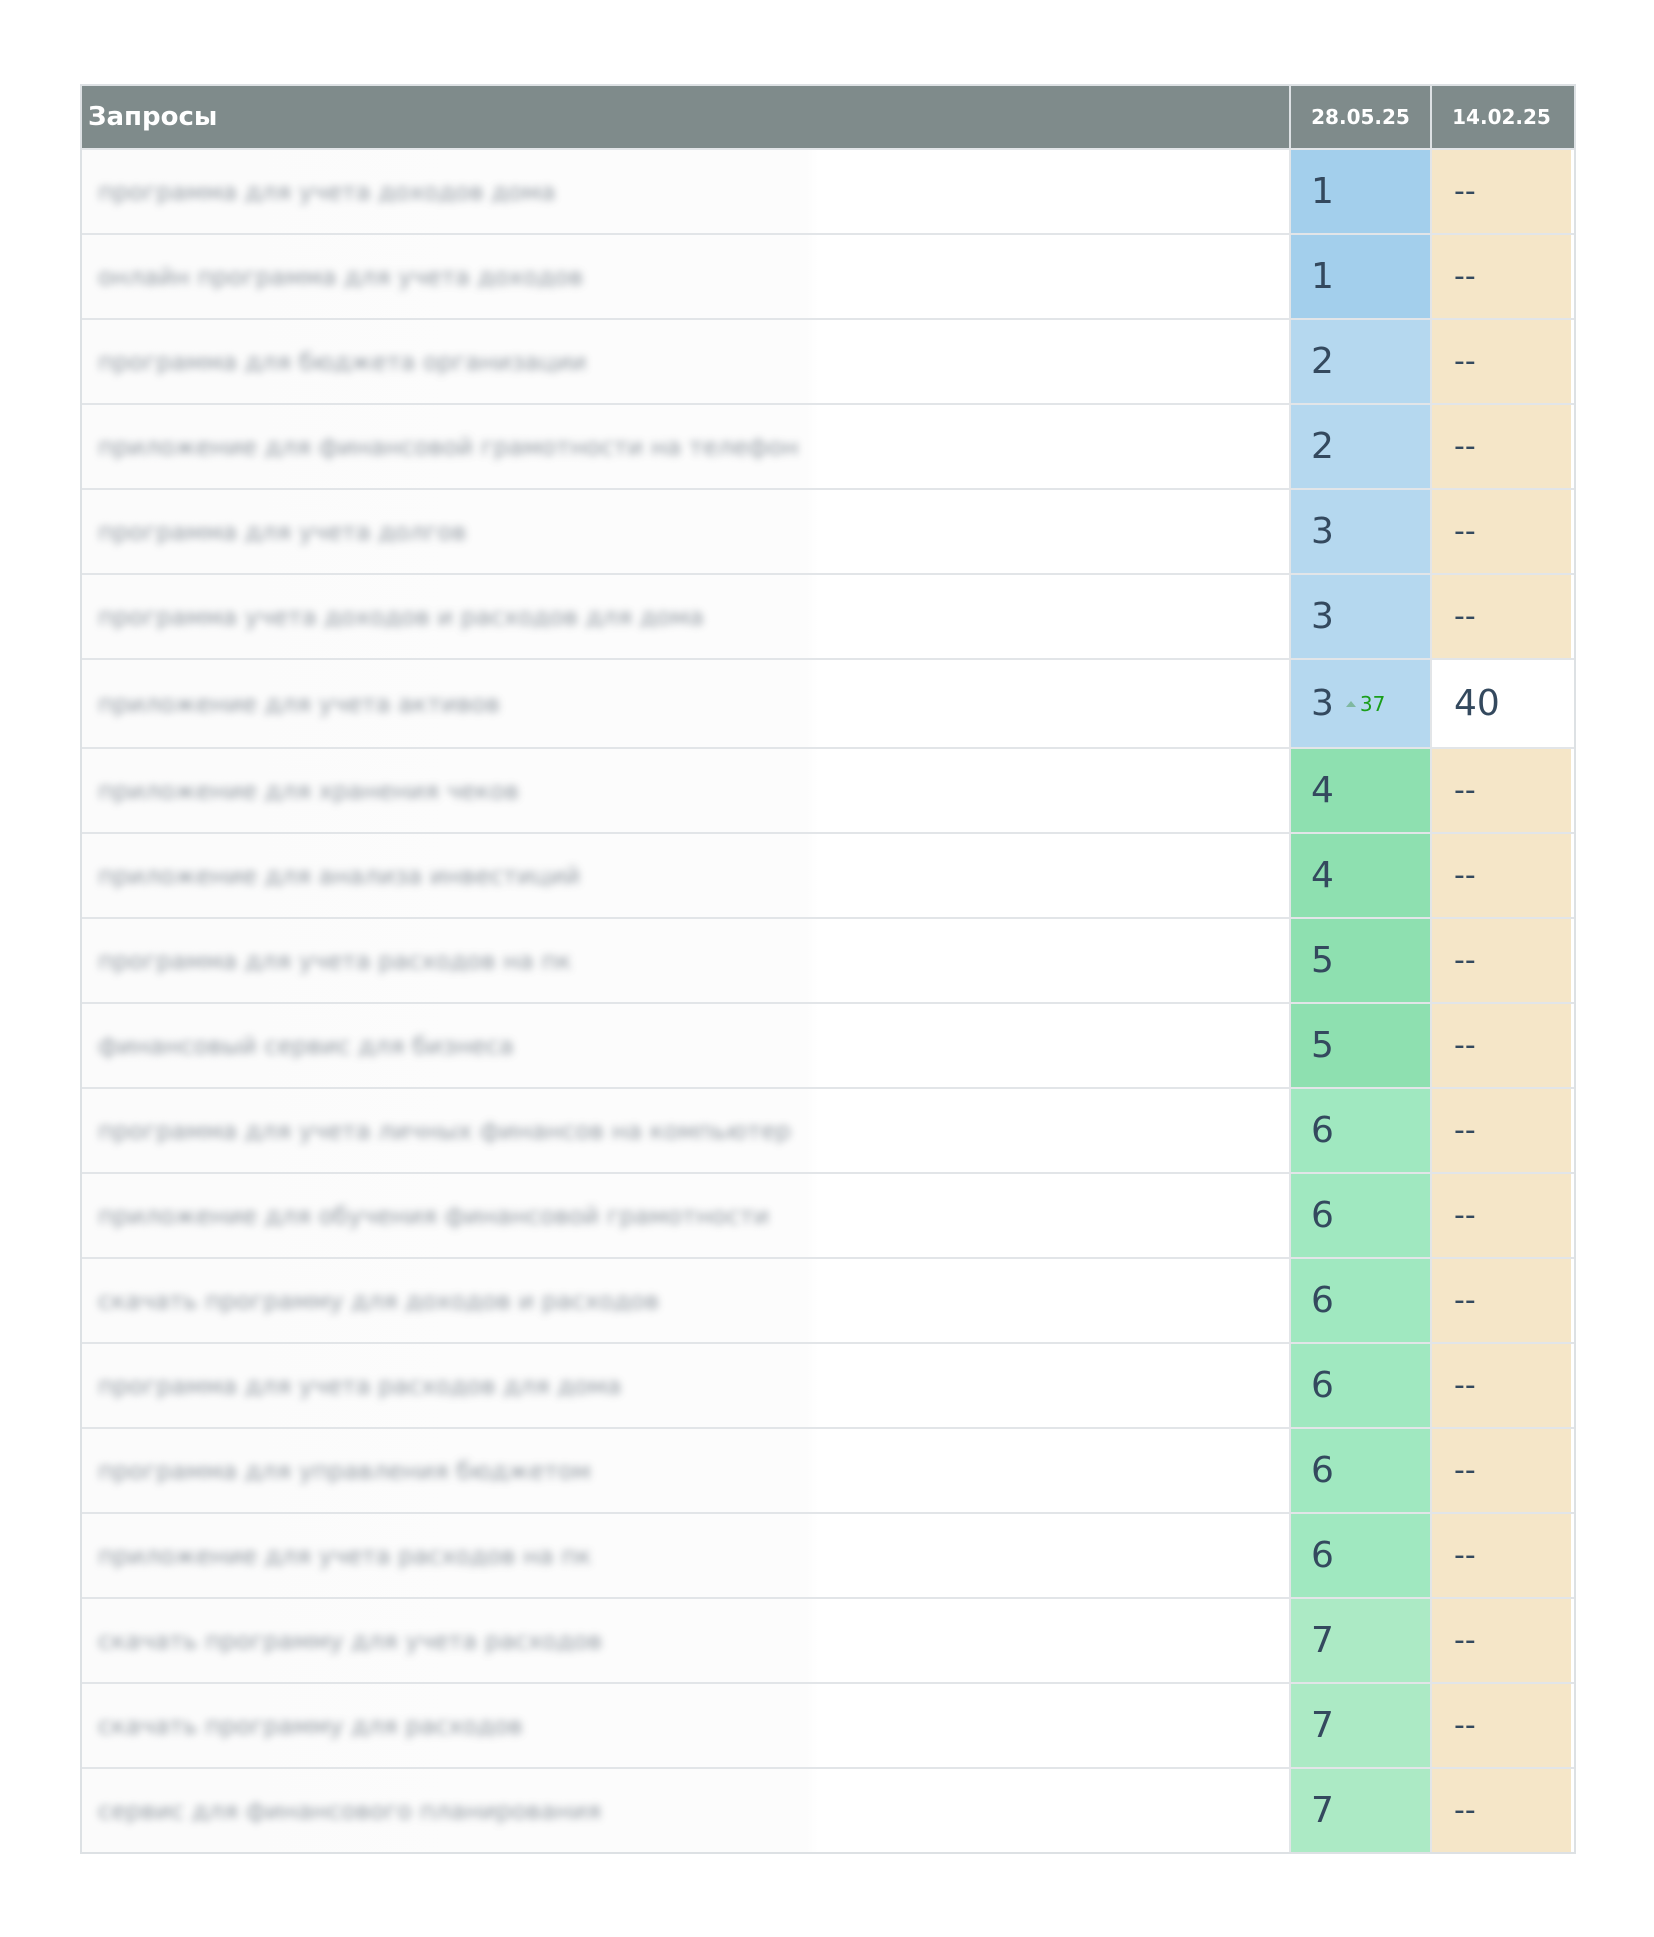 The width and height of the screenshot is (1654, 1937). What do you see at coordinates (350, 1640) in the screenshot?
I see `query-text: скачать программу для учета расходов` at bounding box center [350, 1640].